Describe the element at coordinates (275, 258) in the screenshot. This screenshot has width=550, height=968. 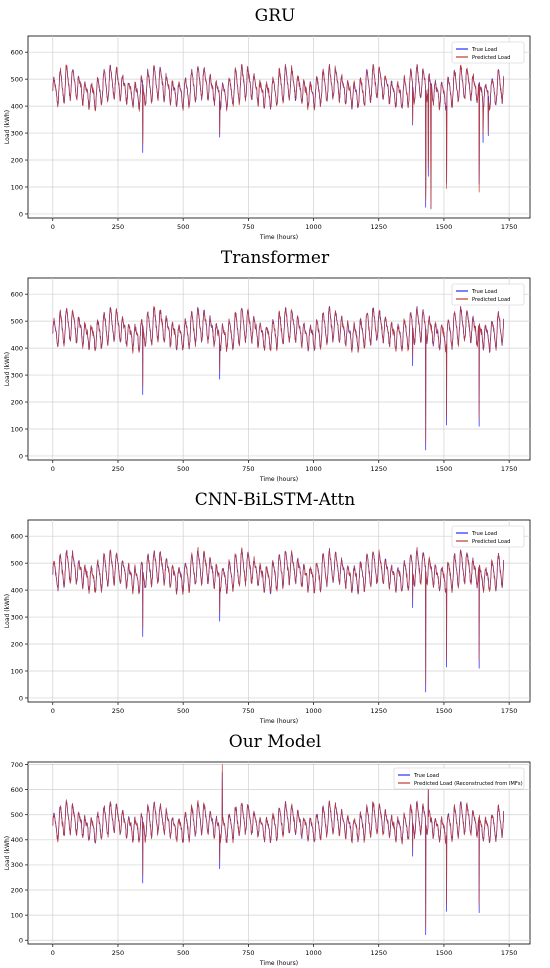
I see `chart-title: Transformer` at that location.